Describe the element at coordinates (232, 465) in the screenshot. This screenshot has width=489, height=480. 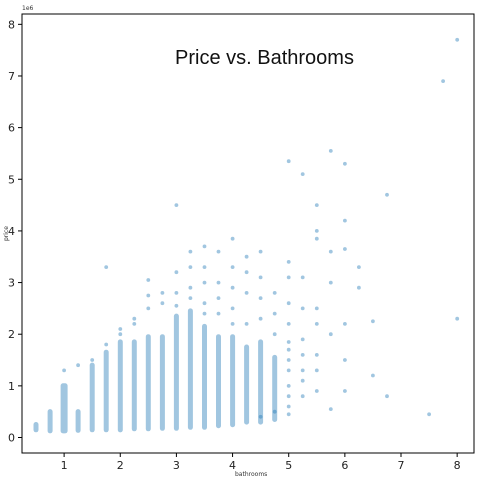
I see `x-tick-label: 4` at that location.